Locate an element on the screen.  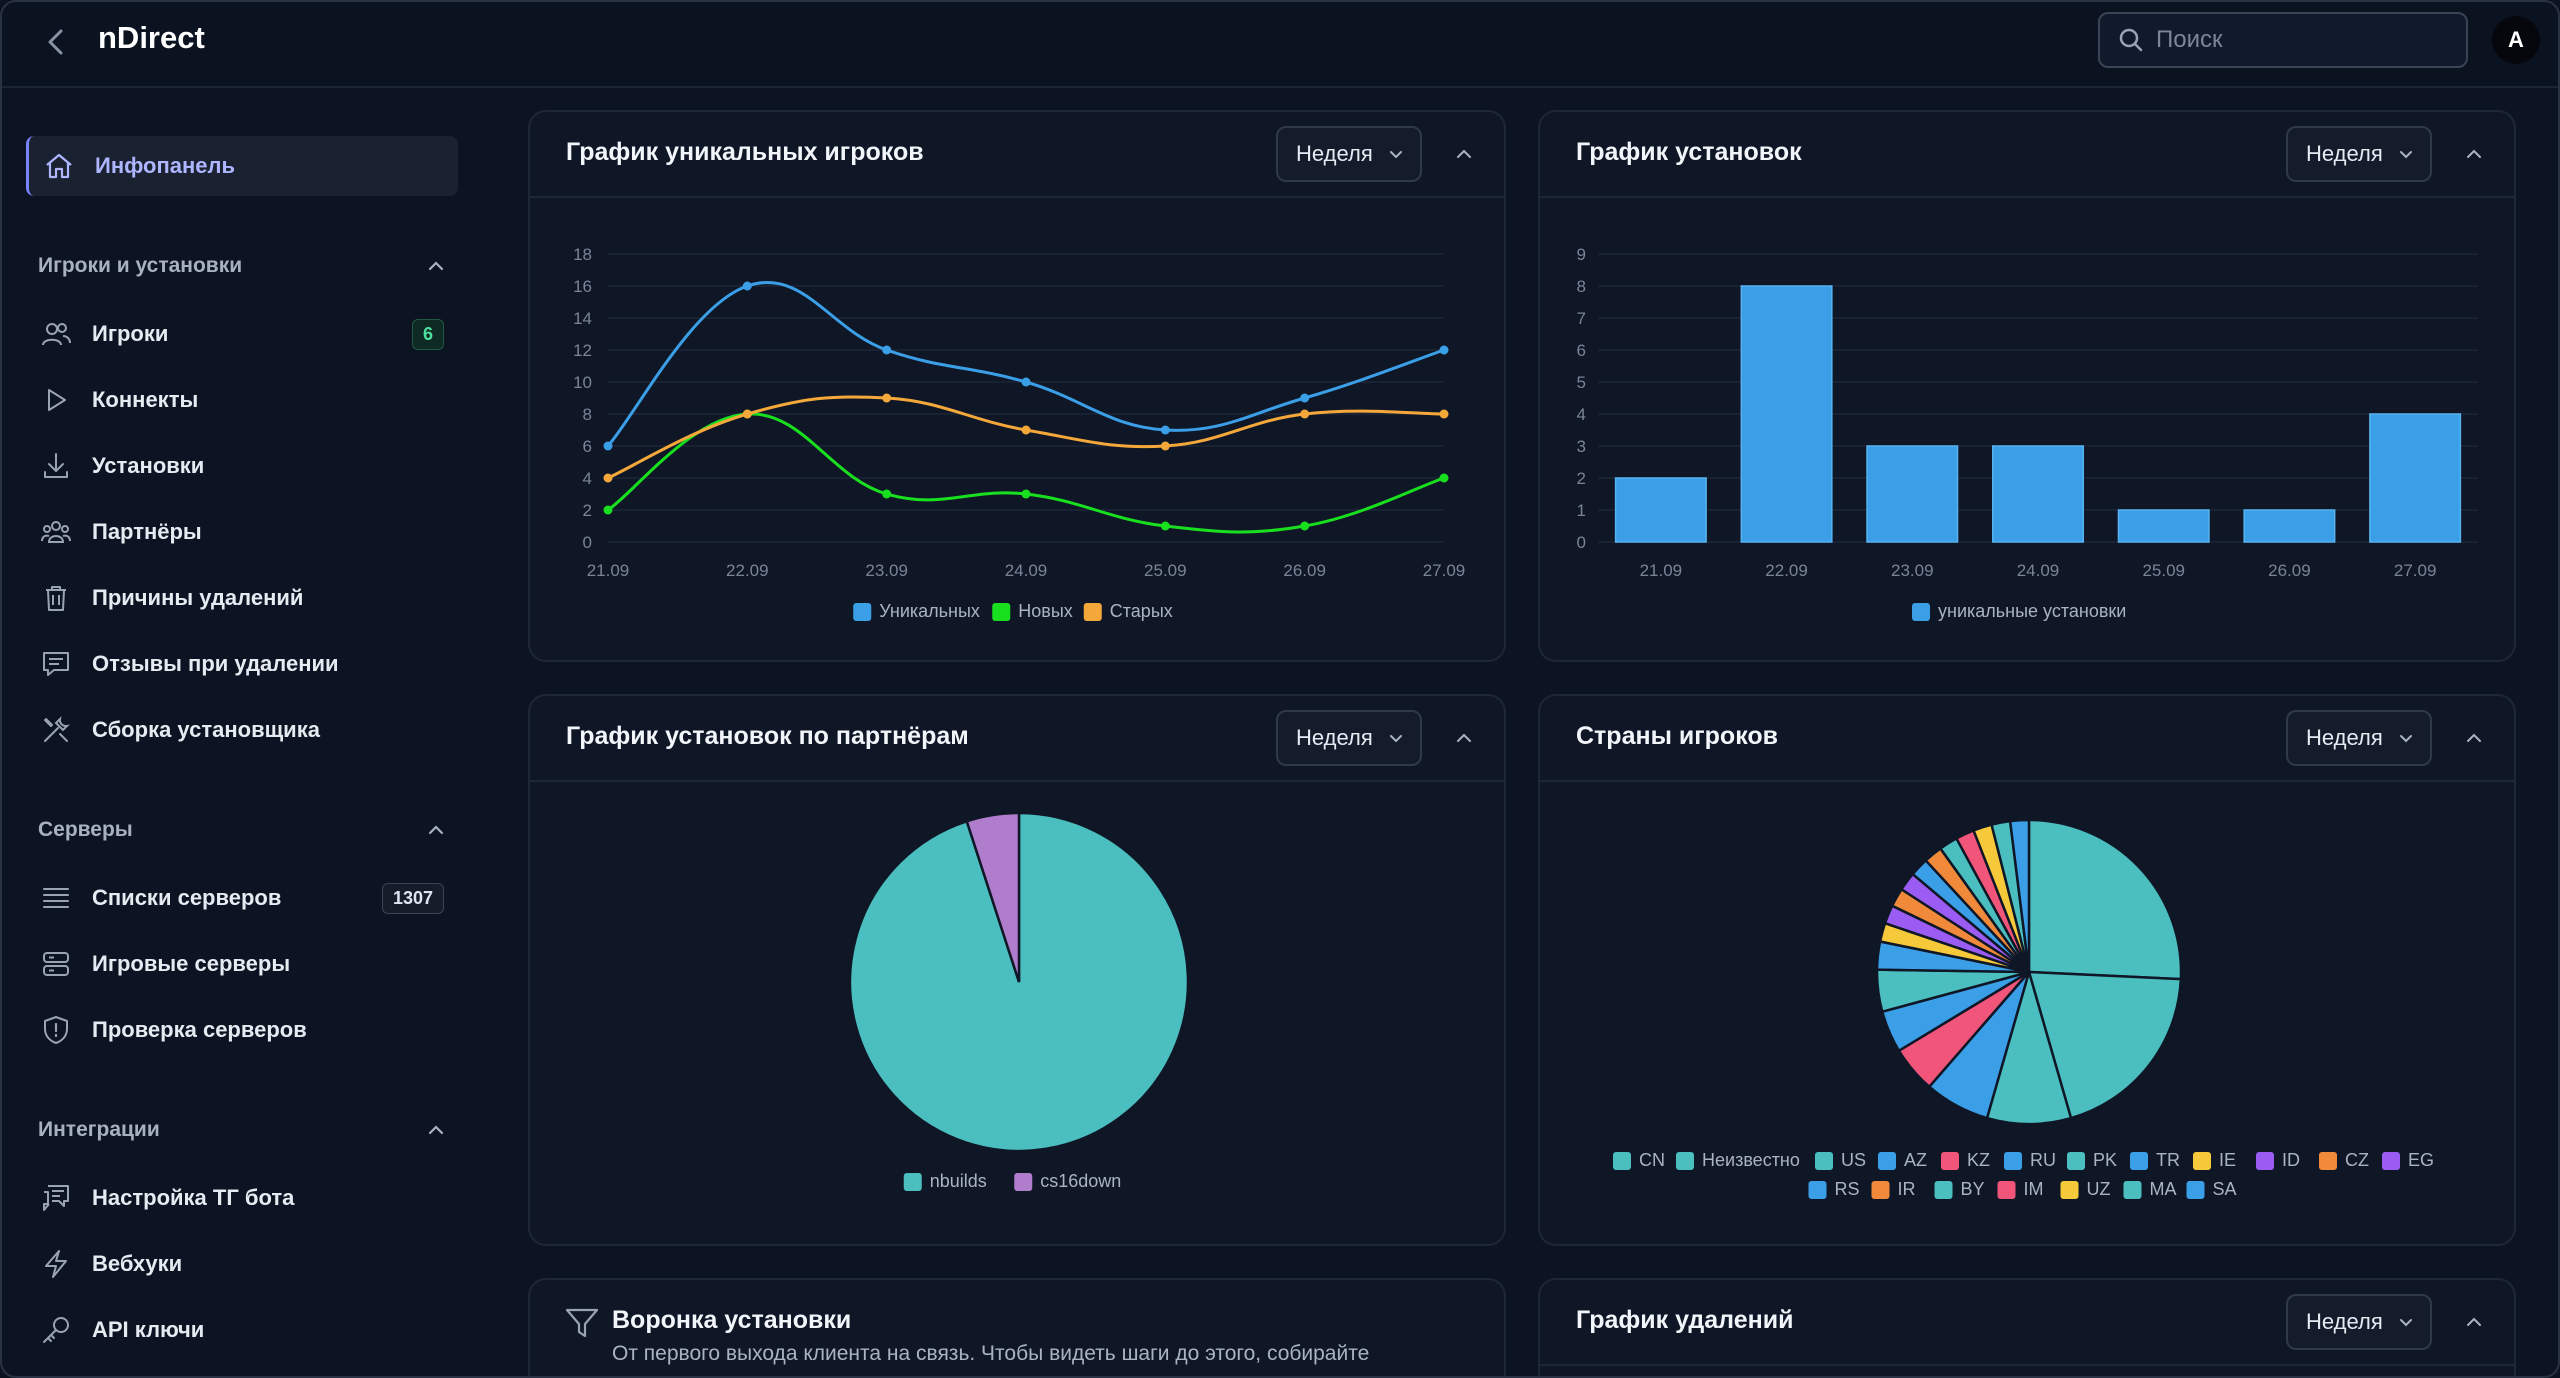
players-count-badge: 6 is located at coordinates (427, 334).